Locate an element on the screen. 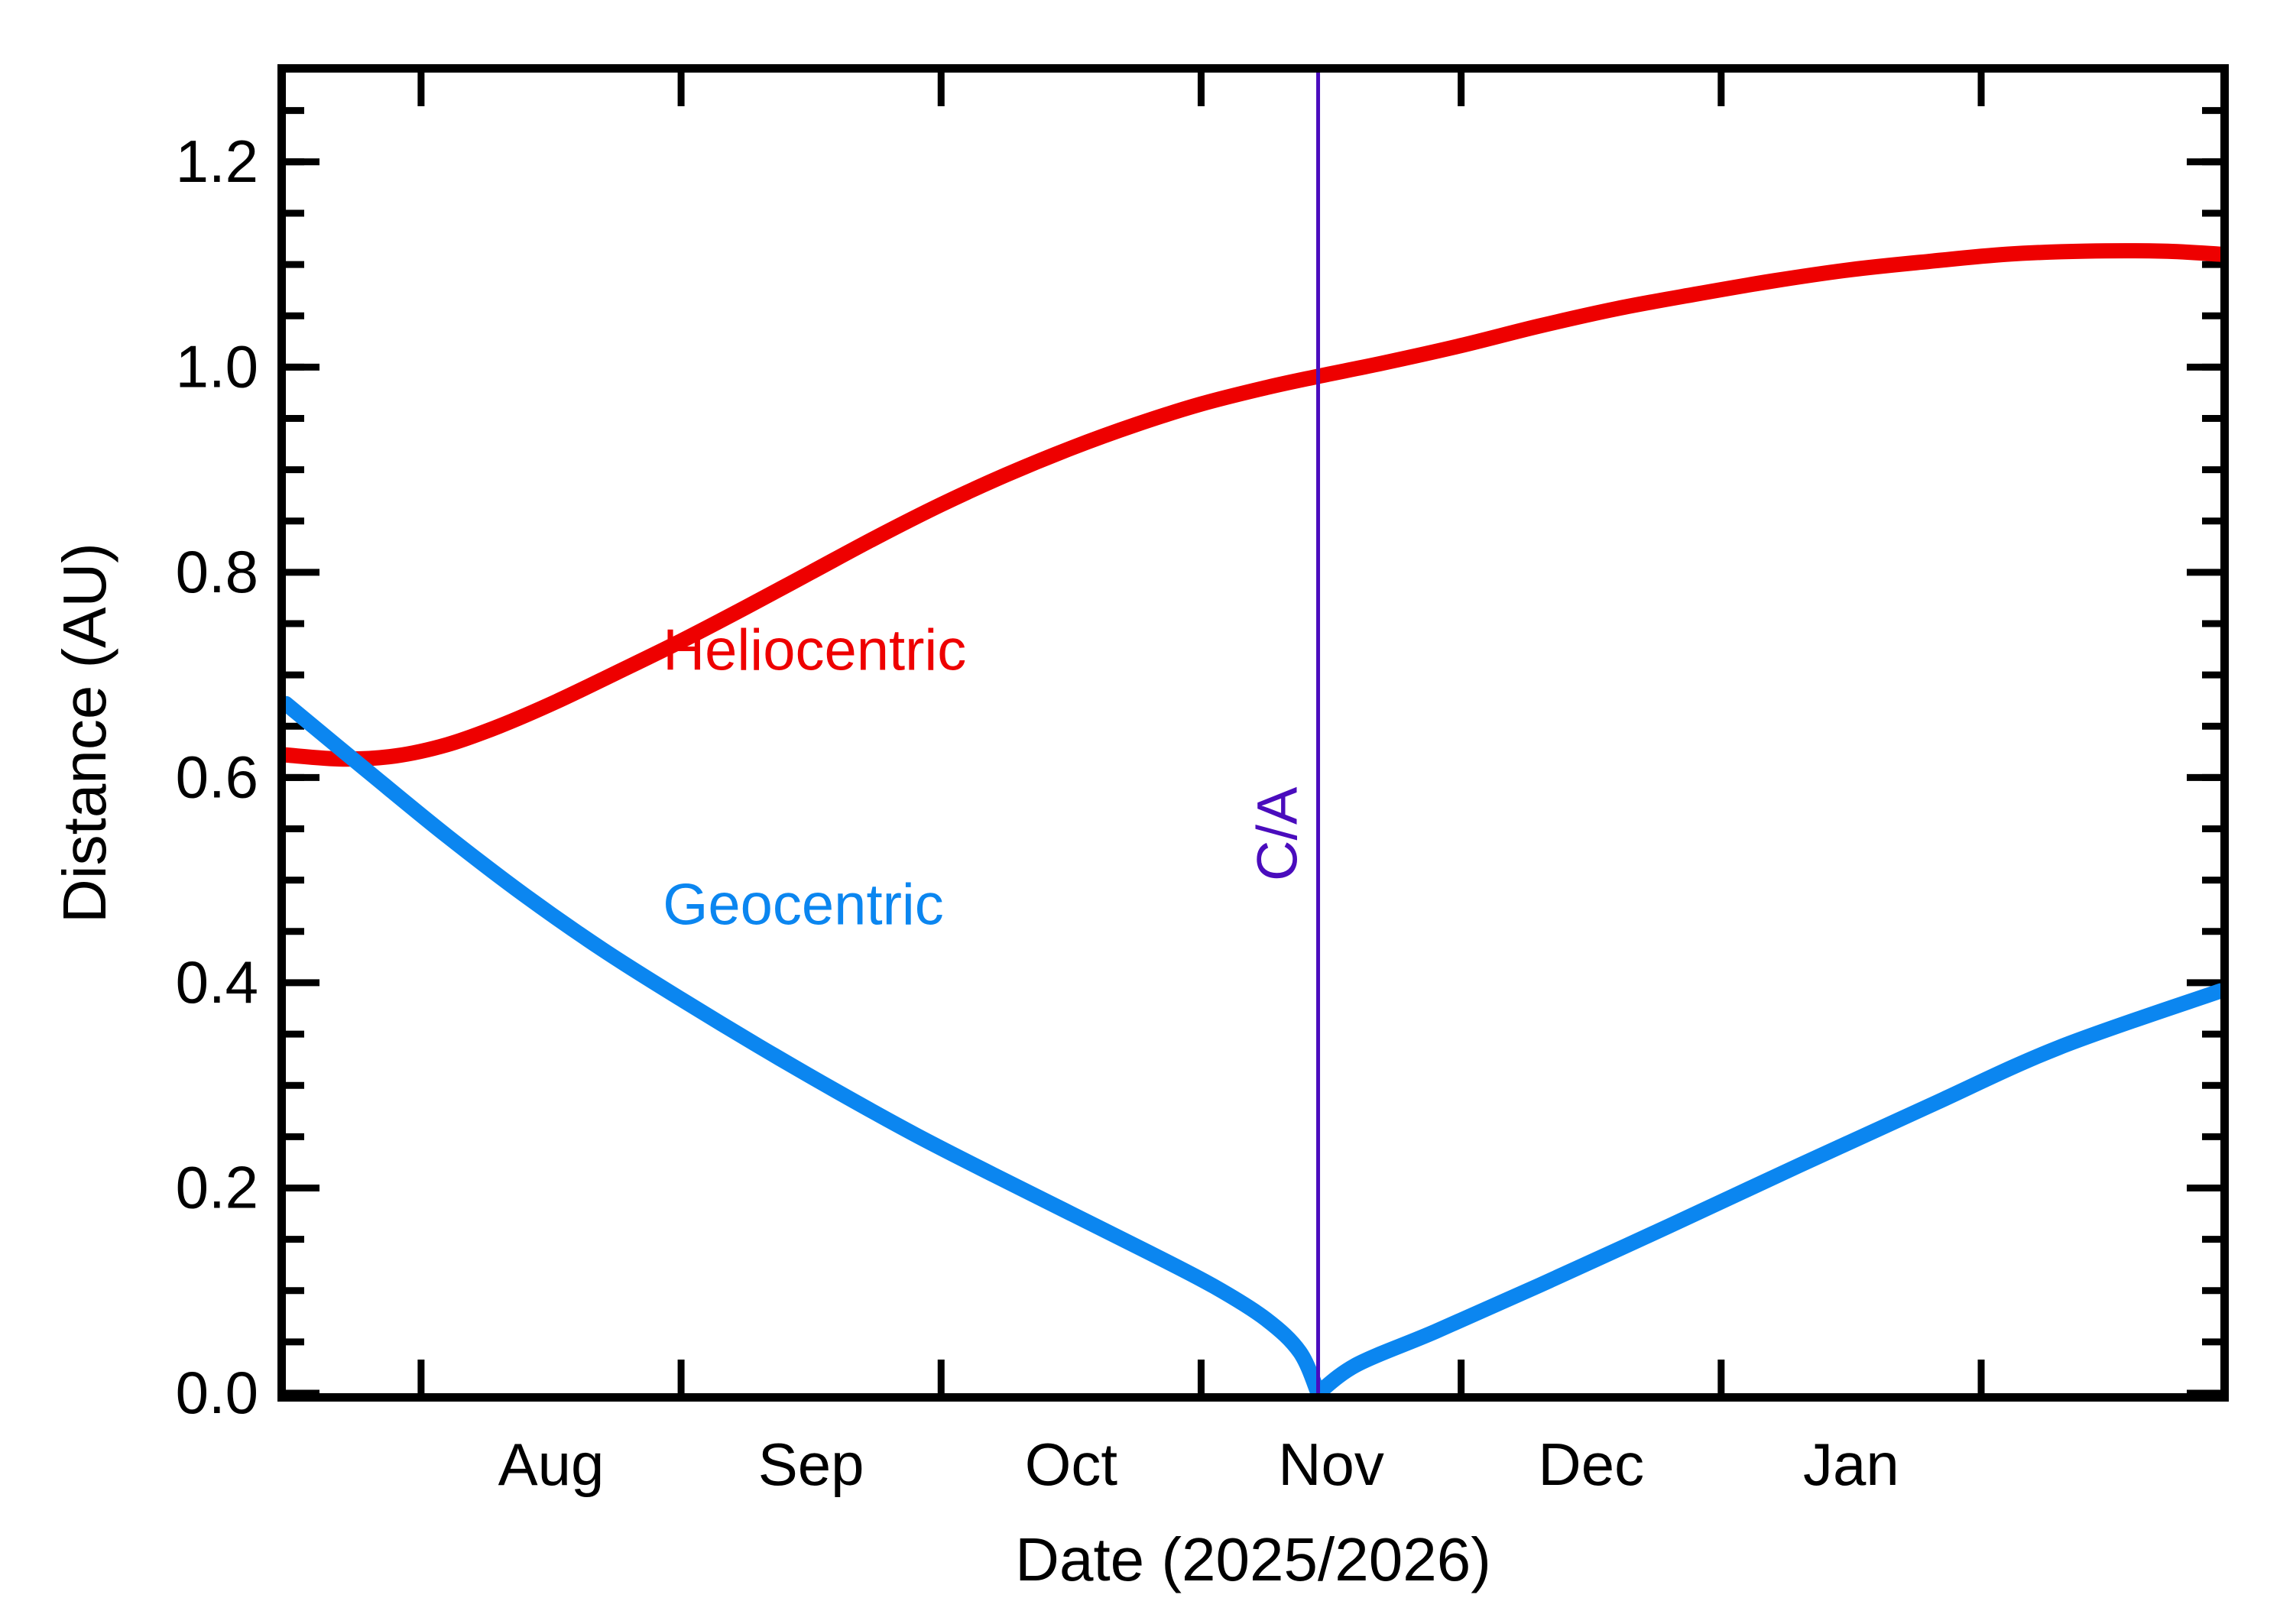  x-axis-title: Date (2025/2026) is located at coordinates (1253, 1559).